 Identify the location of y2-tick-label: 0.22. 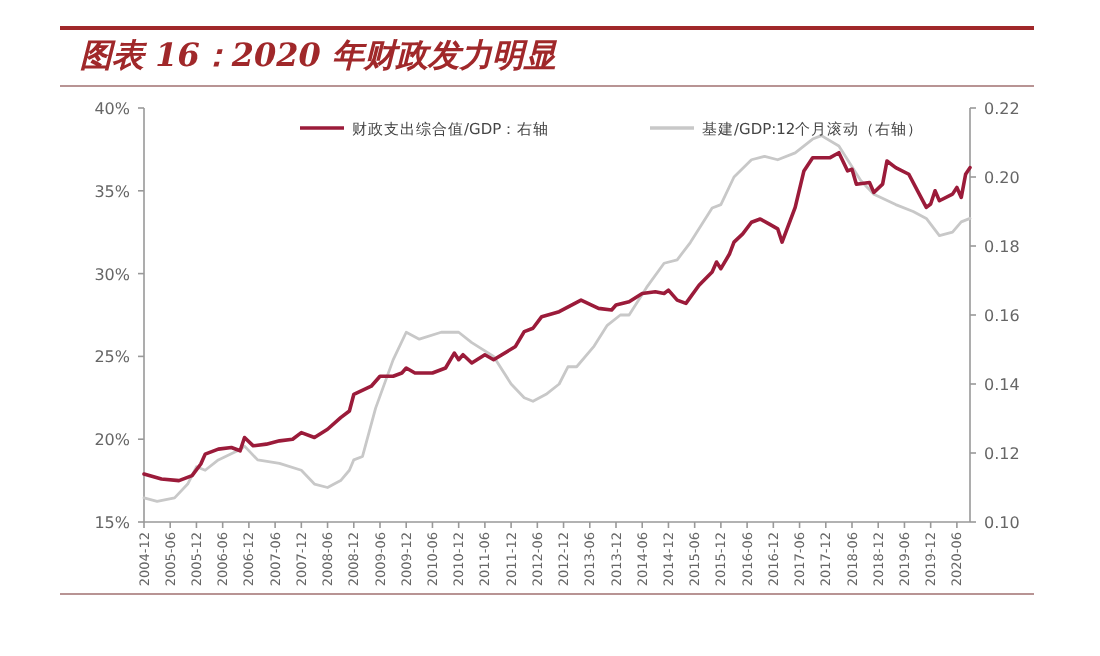
(1002, 109).